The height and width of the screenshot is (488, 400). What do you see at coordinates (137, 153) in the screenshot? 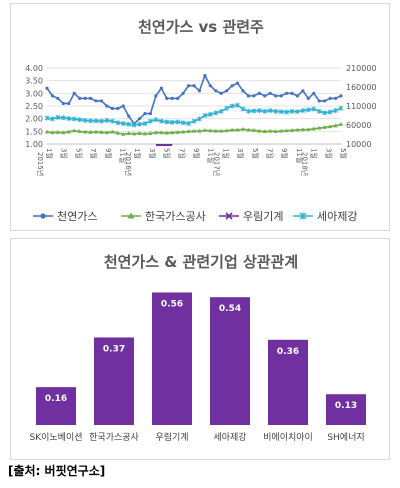
I see `x-tick-label: 1월` at bounding box center [137, 153].